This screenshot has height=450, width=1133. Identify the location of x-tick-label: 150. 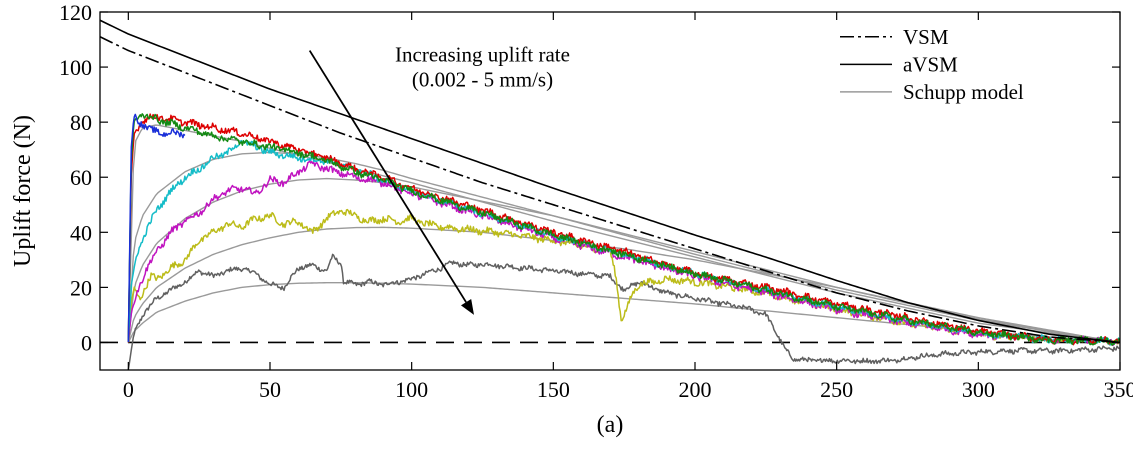
(553, 389).